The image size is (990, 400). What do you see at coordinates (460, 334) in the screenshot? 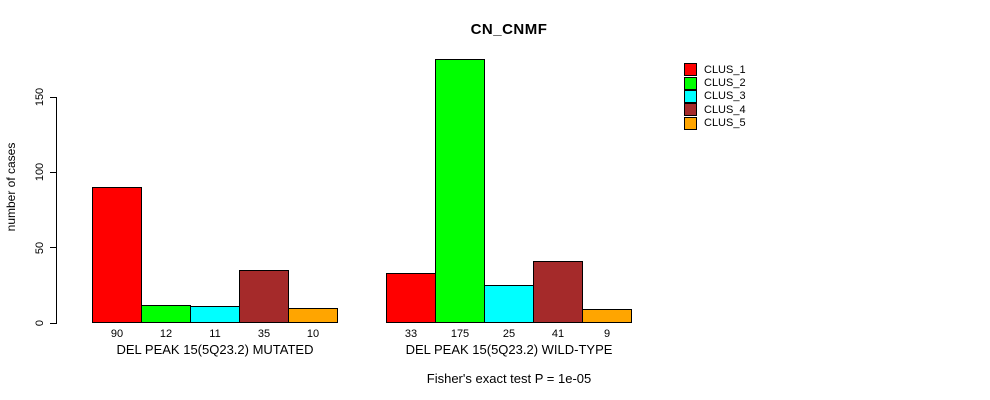
I see `bar-value-label: 175` at bounding box center [460, 334].